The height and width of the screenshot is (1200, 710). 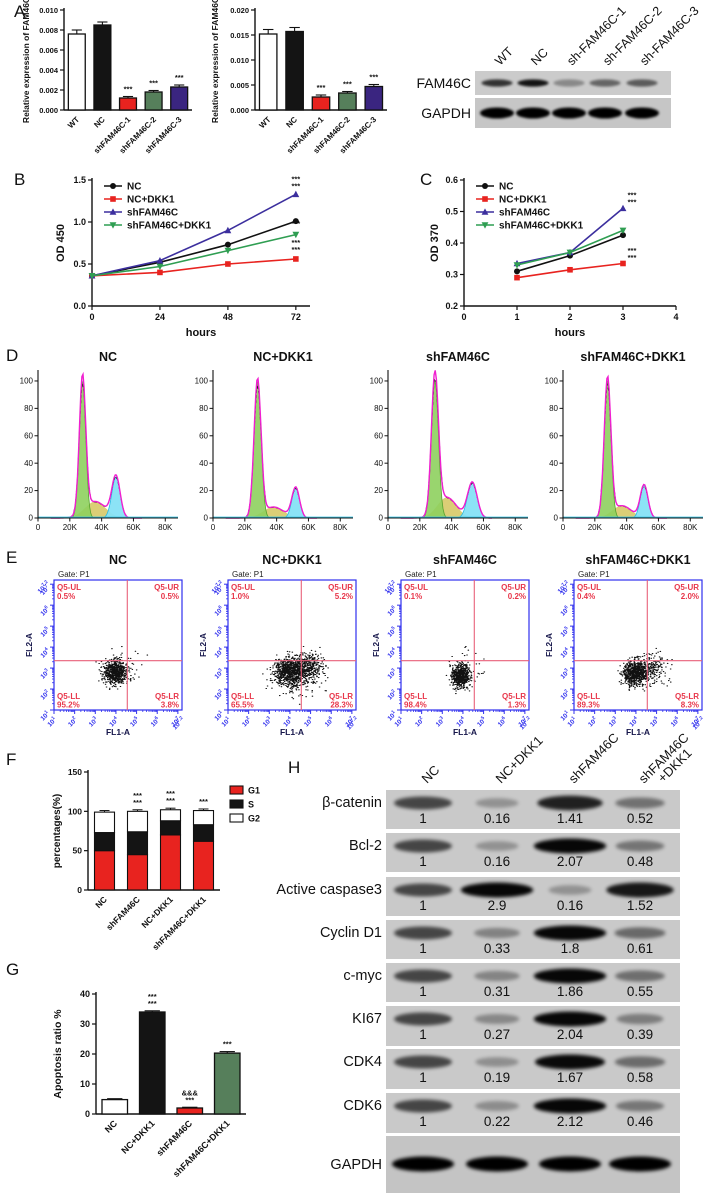 I want to click on x-tick-label: 10², so click(x=592, y=721).